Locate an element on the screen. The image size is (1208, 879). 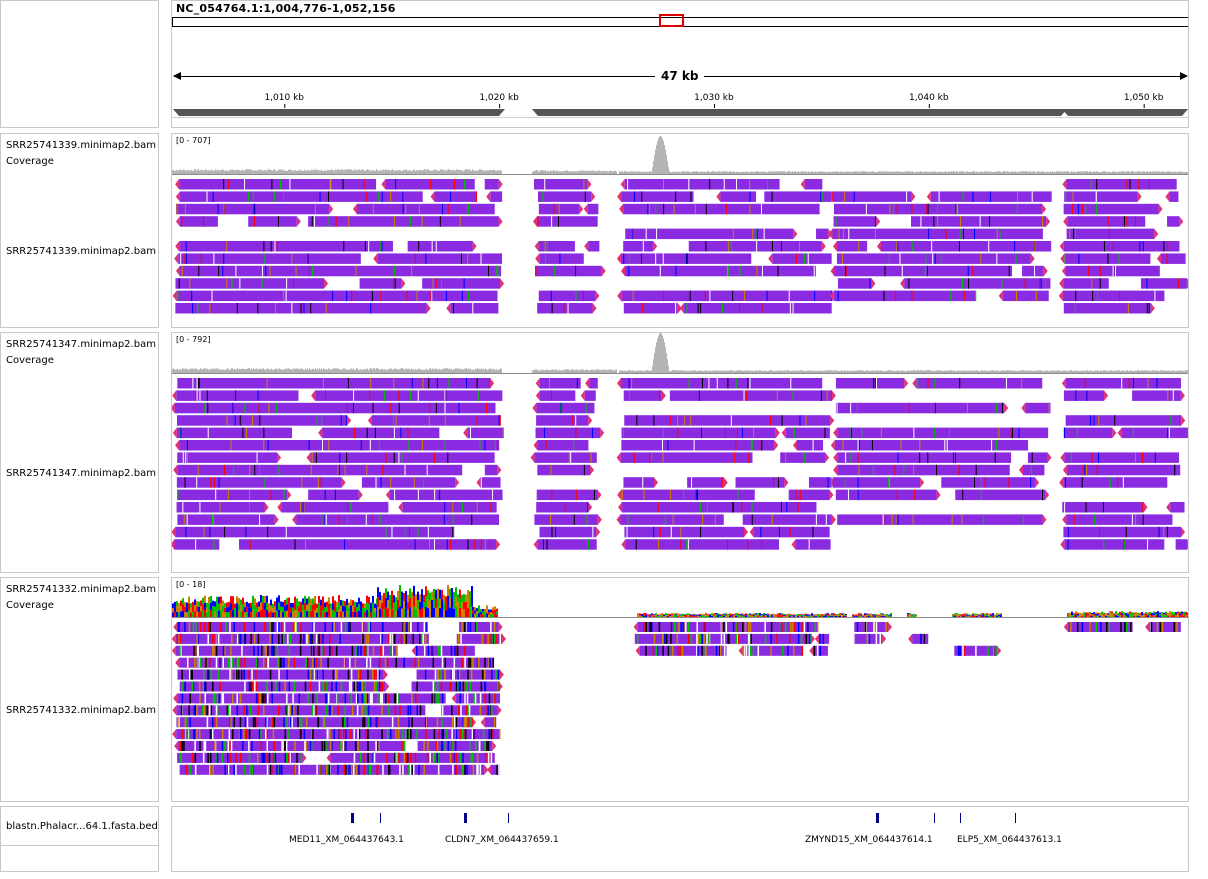
read-strand-arrow is located at coordinates (770, 258).